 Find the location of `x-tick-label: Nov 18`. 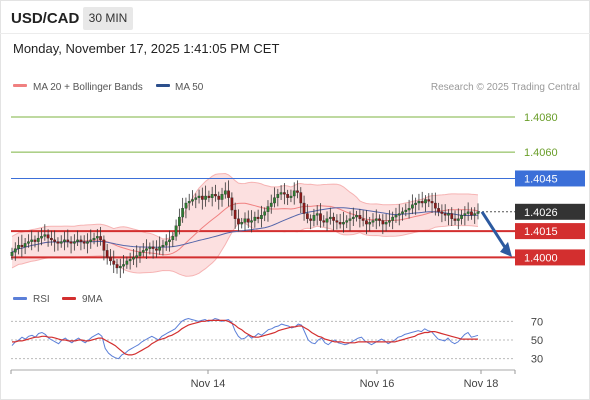

x-tick-label: Nov 18 is located at coordinates (481, 384).